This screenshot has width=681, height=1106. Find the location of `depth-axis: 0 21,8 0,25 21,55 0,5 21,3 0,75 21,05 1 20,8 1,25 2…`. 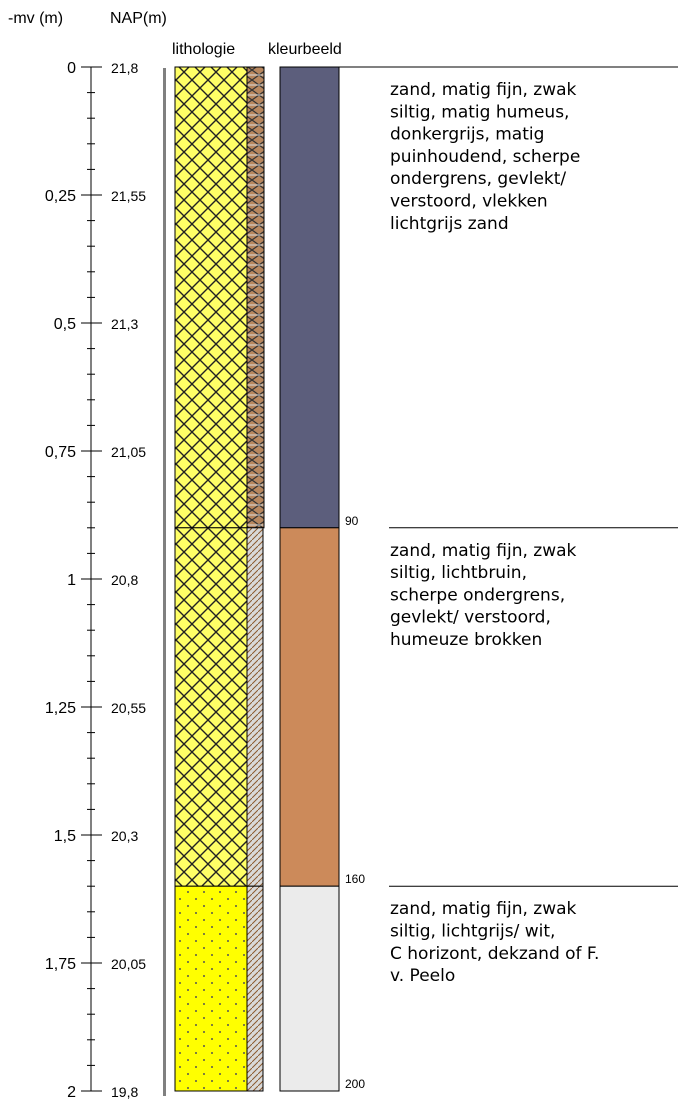

depth-axis: 0 21,8 0,25 21,55 0,5 21,3 0,75 21,05 1 20,8 1,25 2… is located at coordinates (95, 580).